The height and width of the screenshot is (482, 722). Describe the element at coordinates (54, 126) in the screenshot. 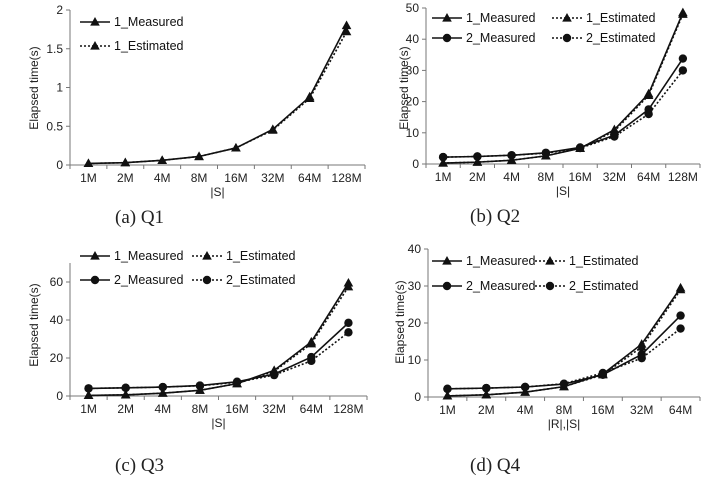

I see `y-tick-label: 0.5` at that location.